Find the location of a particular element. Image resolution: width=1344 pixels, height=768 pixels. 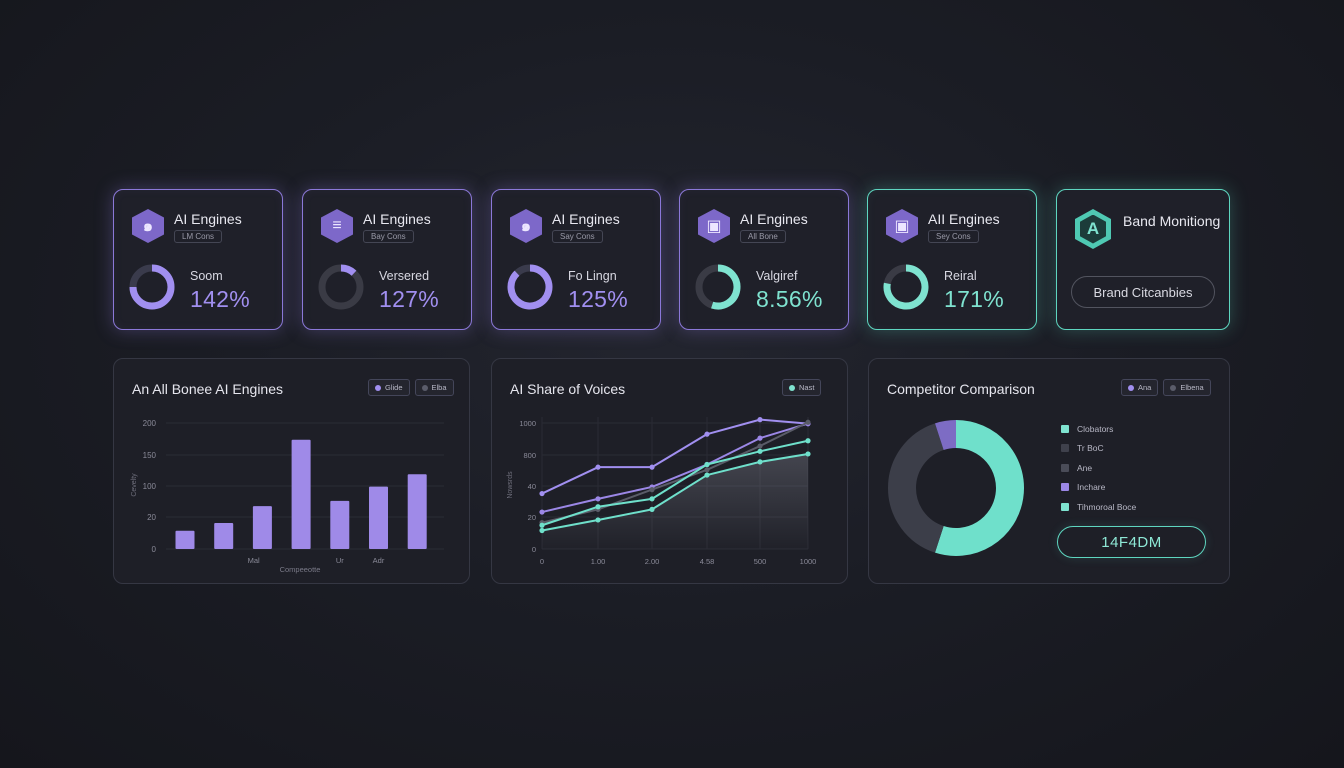

kpi-tag: Bay Cons is located at coordinates (388, 236).